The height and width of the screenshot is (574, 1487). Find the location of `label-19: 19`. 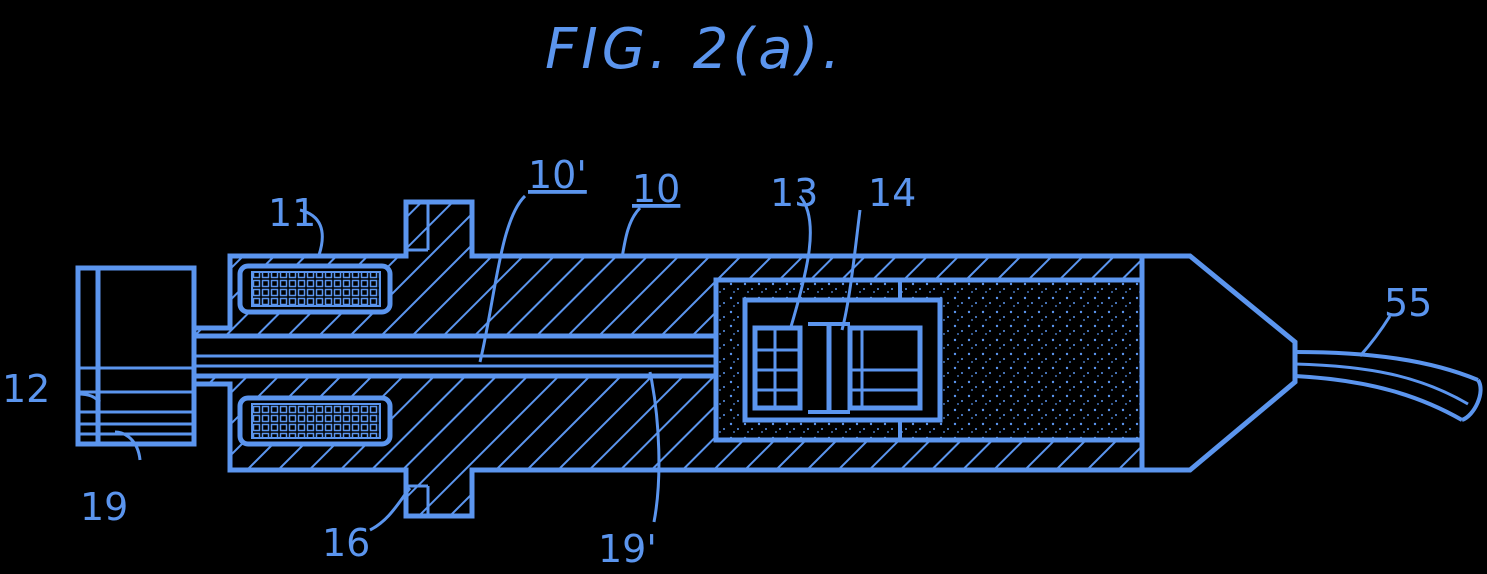

label-19: 19 is located at coordinates (104, 507).